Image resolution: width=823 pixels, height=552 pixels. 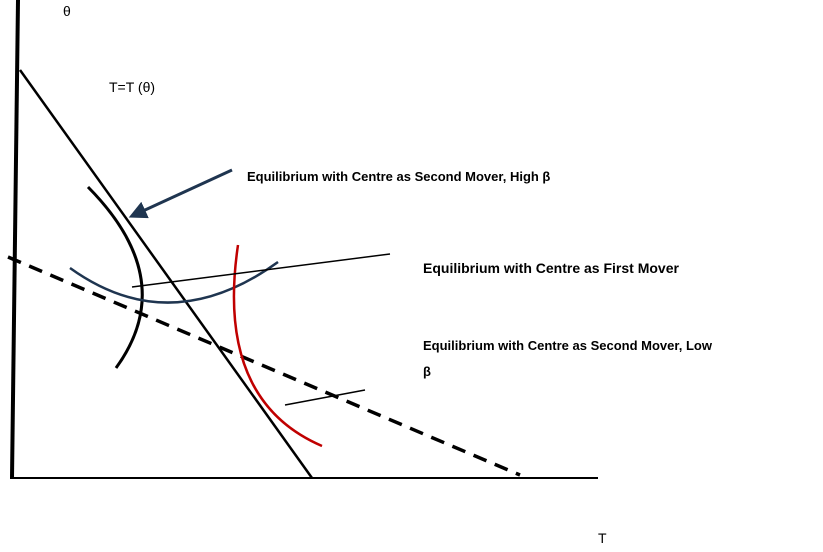 I want to click on black-curve, so click(x=115, y=277).